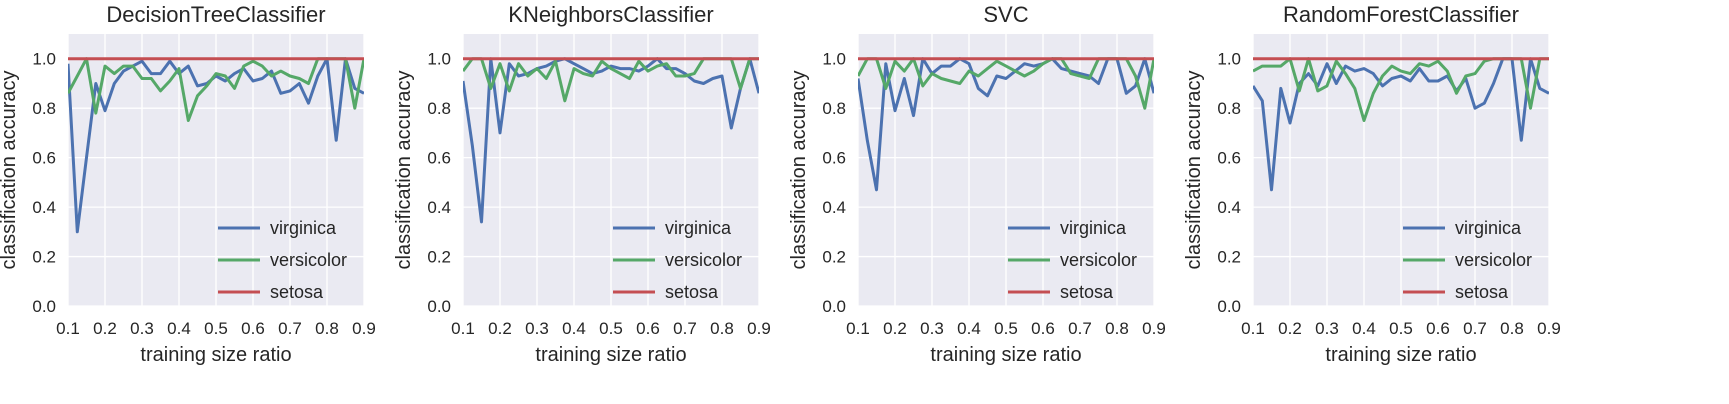 Image resolution: width=1729 pixels, height=404 pixels. What do you see at coordinates (1401, 14) in the screenshot?
I see `chart-title: RandomForestClassifier` at bounding box center [1401, 14].